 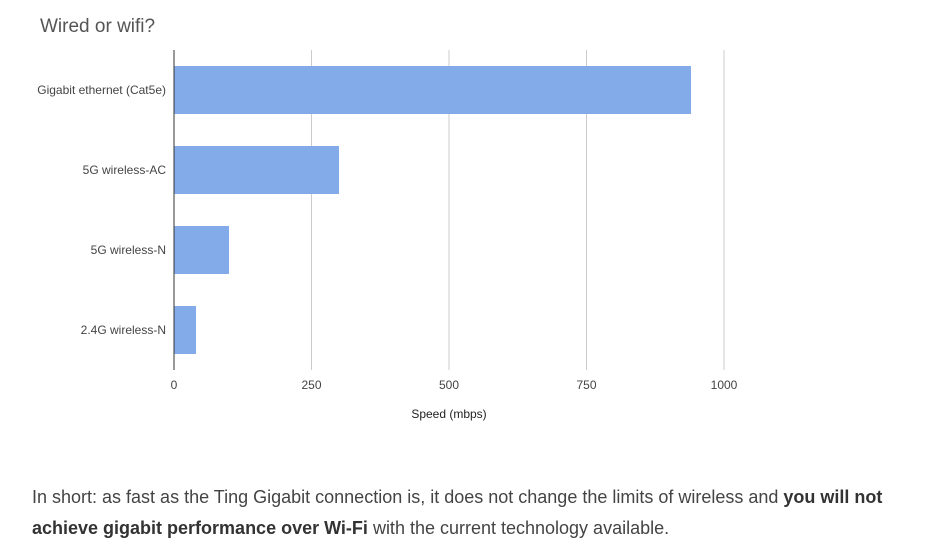 I want to click on x-tick-label-750: 750, so click(x=586, y=385).